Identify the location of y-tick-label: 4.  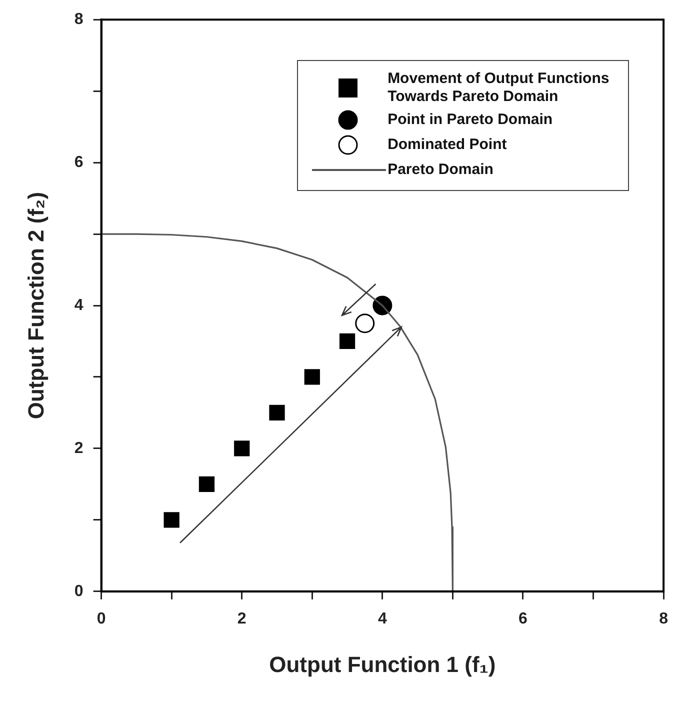
(79, 305).